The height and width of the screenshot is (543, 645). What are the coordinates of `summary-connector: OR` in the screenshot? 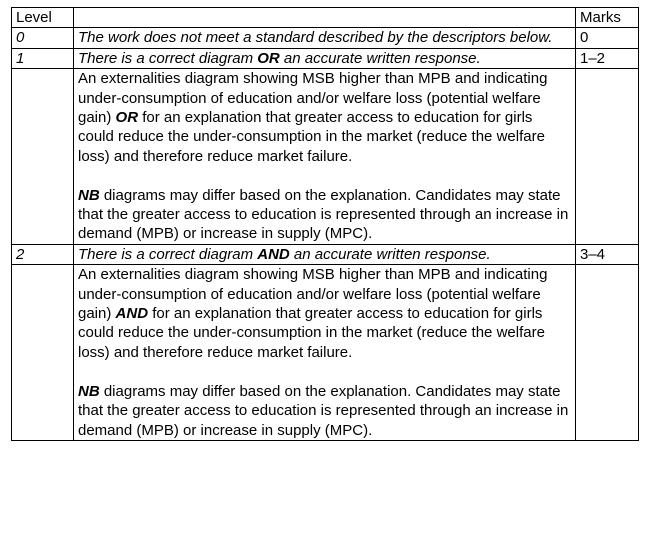 It's located at (268, 58).